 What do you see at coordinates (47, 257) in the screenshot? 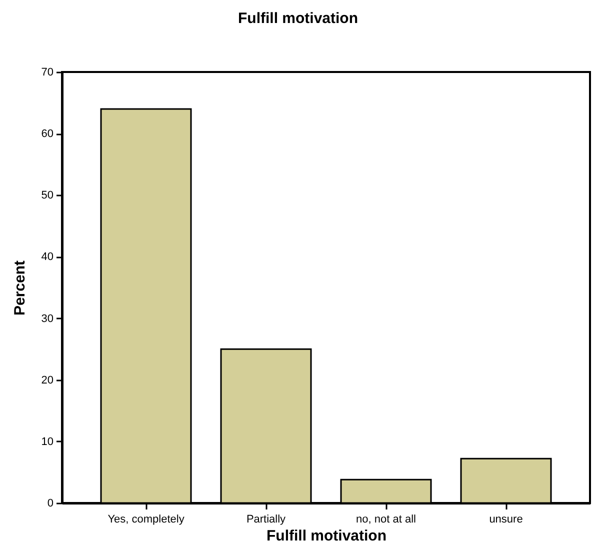
I see `y-tick-label: 40` at bounding box center [47, 257].